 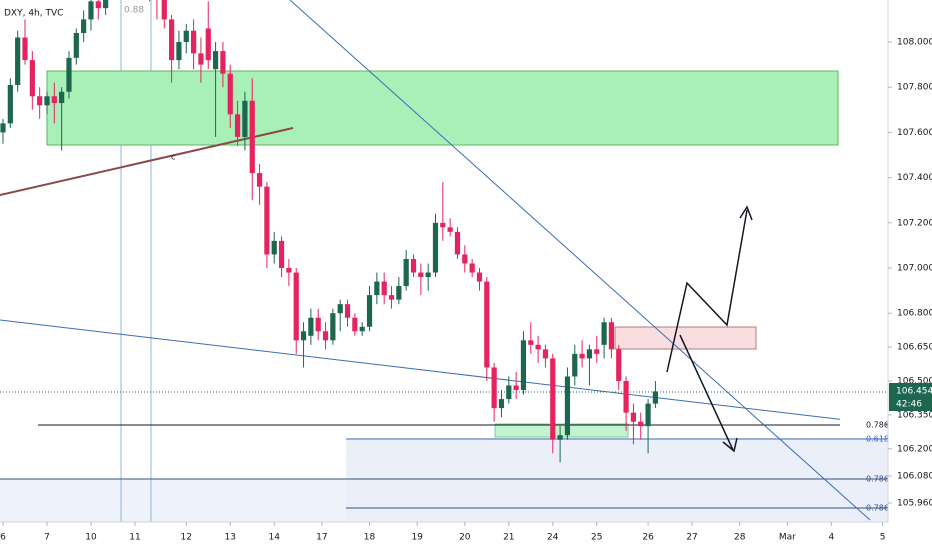 I want to click on x-tick-label: 21, so click(x=508, y=538).